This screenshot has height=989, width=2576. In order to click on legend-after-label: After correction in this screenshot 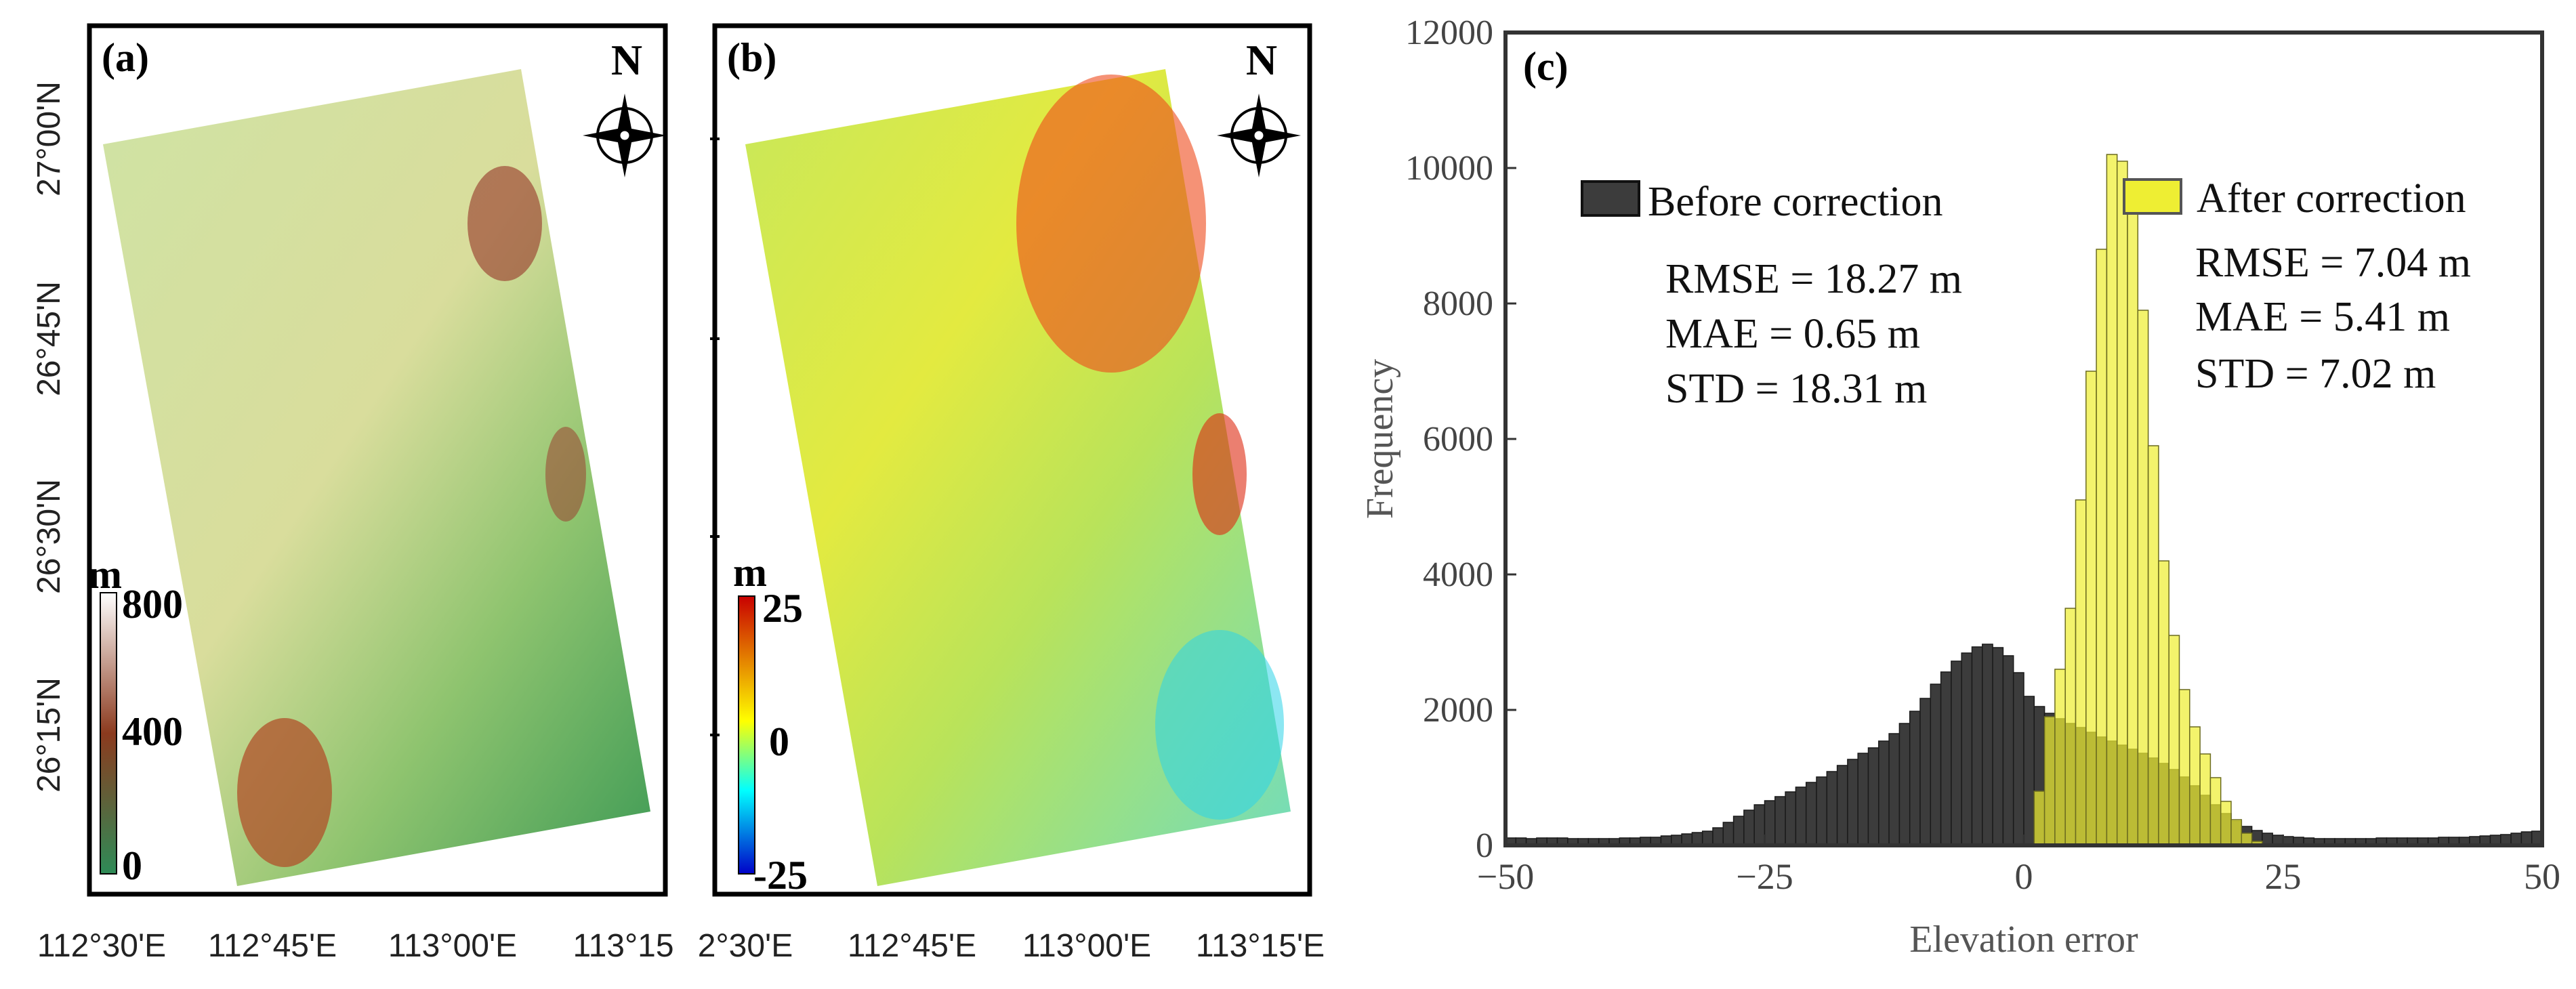, I will do `click(2331, 198)`.